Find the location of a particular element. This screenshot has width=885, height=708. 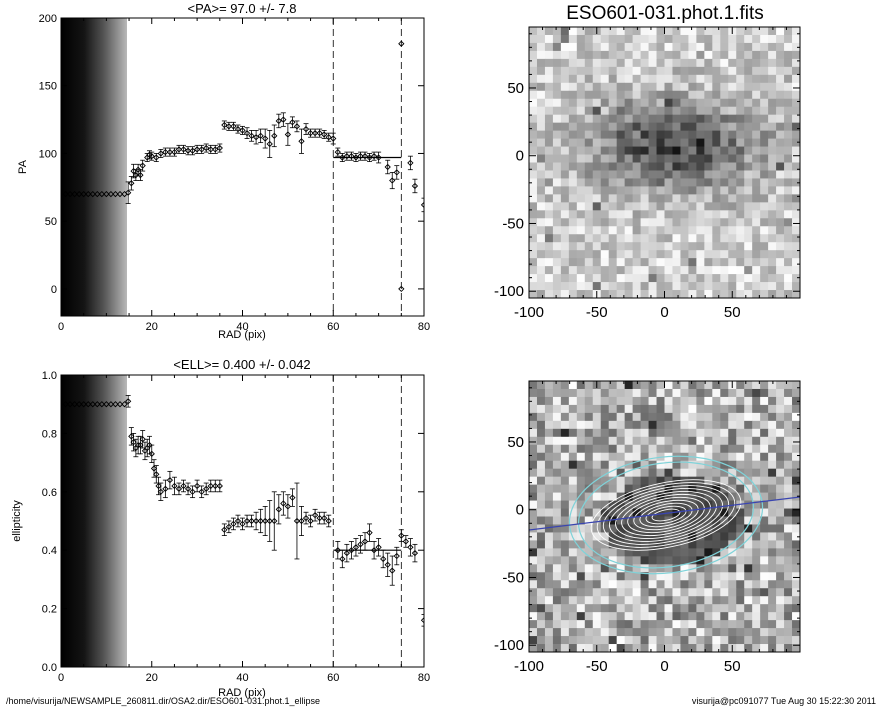

ell-xlabel: RAD (pix) is located at coordinates (242, 693).